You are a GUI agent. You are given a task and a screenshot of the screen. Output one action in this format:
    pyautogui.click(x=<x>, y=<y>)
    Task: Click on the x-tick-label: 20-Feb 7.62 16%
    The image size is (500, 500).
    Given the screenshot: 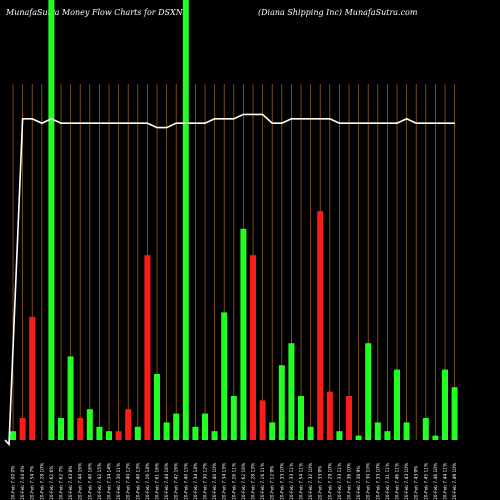 What is the action you would take?
    pyautogui.click(x=244, y=481)
    